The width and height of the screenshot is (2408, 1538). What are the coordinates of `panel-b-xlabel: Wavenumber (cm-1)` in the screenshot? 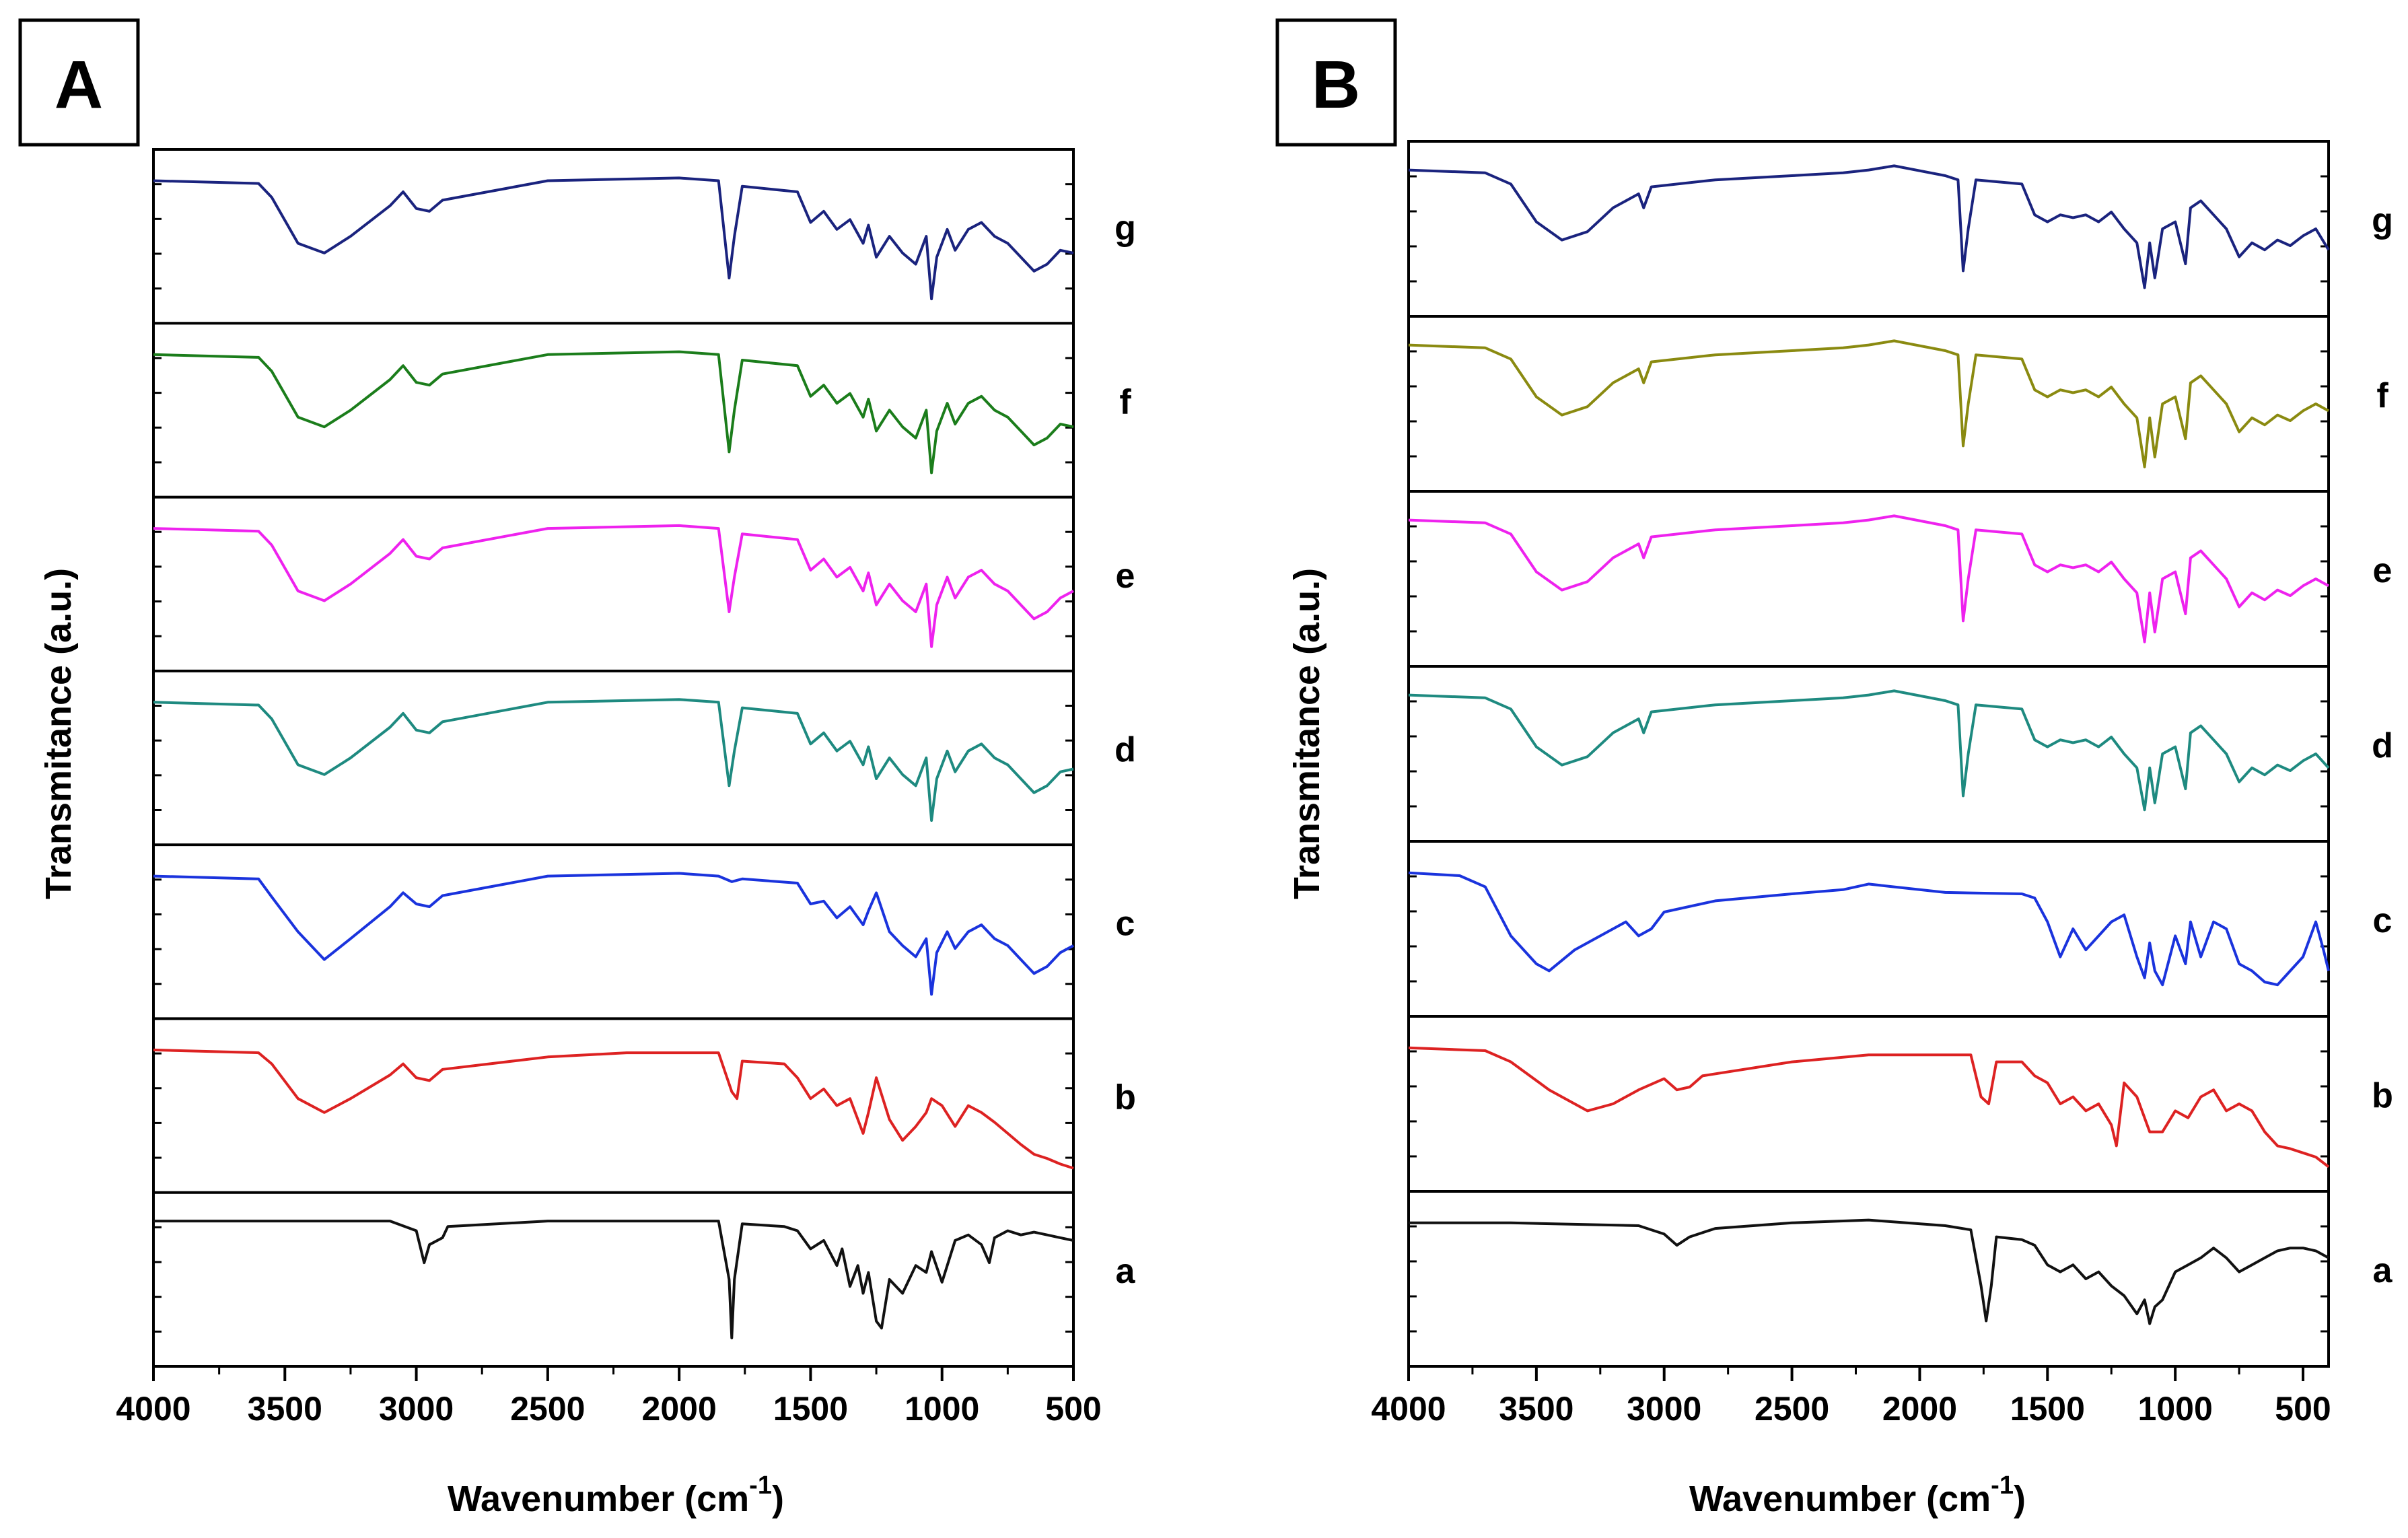 It's located at (1857, 1495).